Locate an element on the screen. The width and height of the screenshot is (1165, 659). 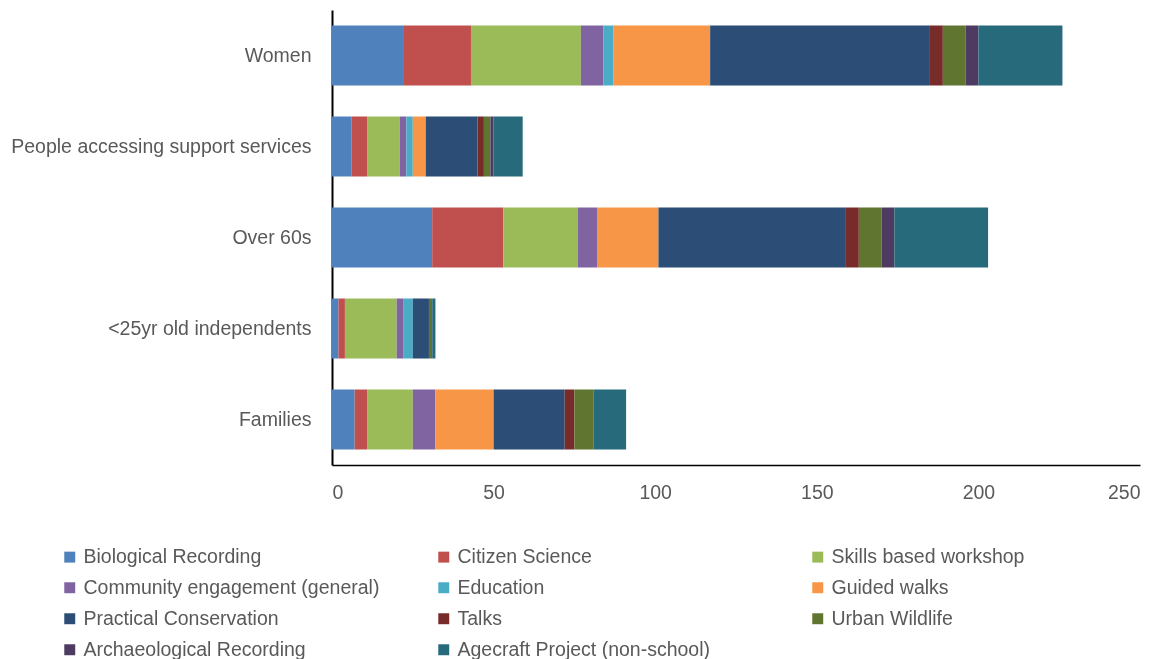
legend-label: Skills based workshop is located at coordinates (928, 556).